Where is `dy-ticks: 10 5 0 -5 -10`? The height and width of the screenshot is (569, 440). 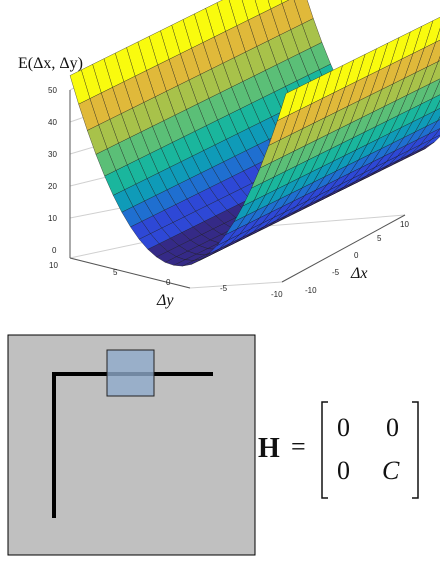 dy-ticks: 10 5 0 -5 -10 is located at coordinates (166, 280).